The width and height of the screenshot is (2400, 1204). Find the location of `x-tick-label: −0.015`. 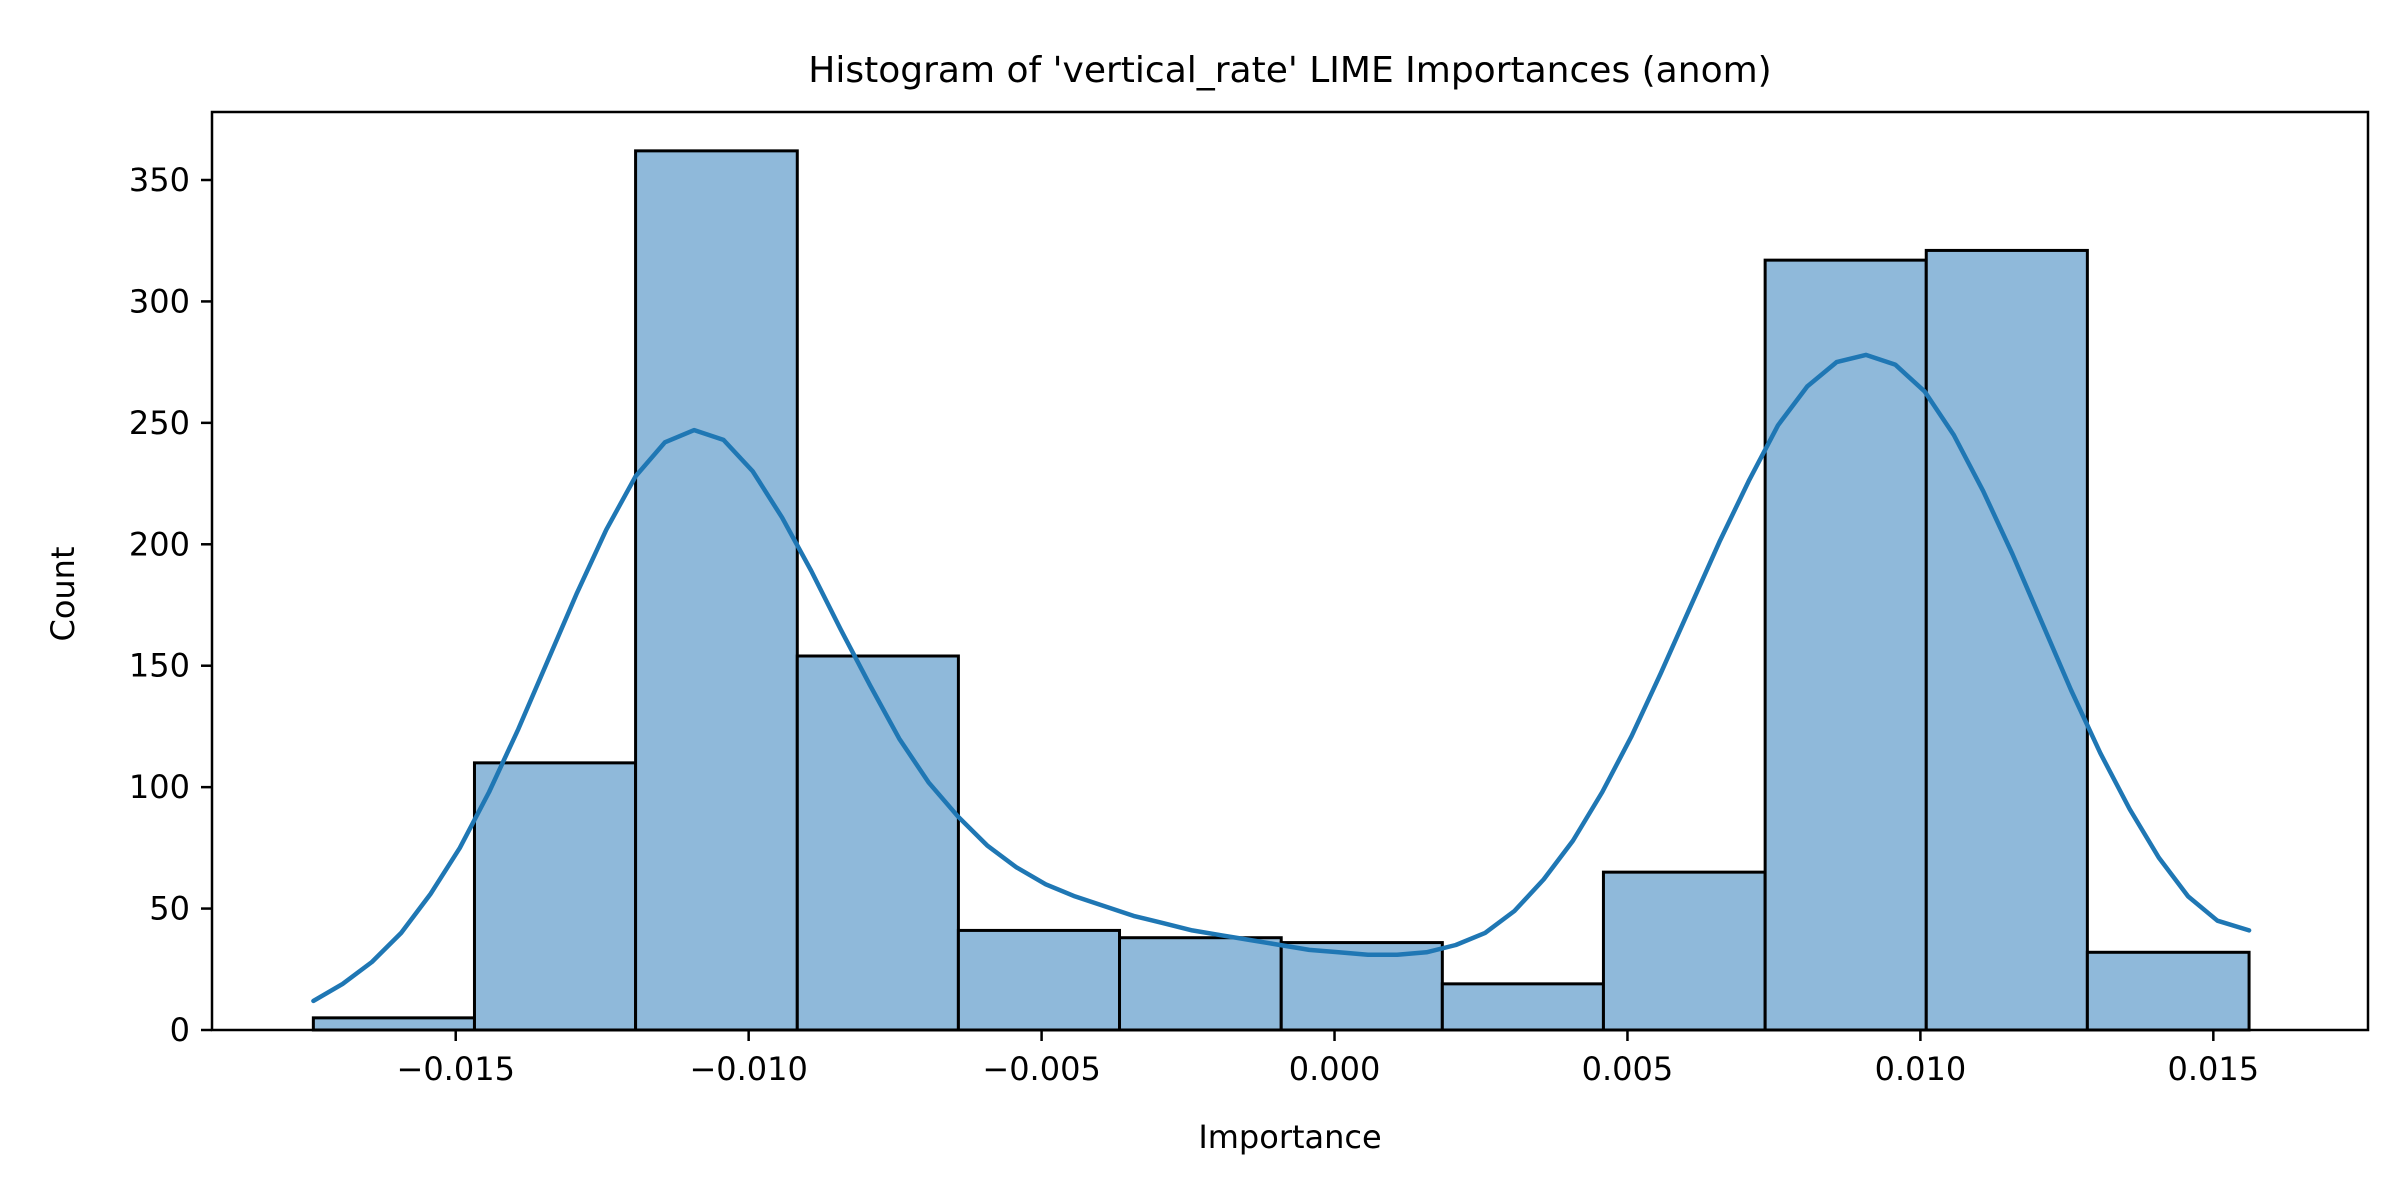

x-tick-label: −0.015 is located at coordinates (456, 1069).